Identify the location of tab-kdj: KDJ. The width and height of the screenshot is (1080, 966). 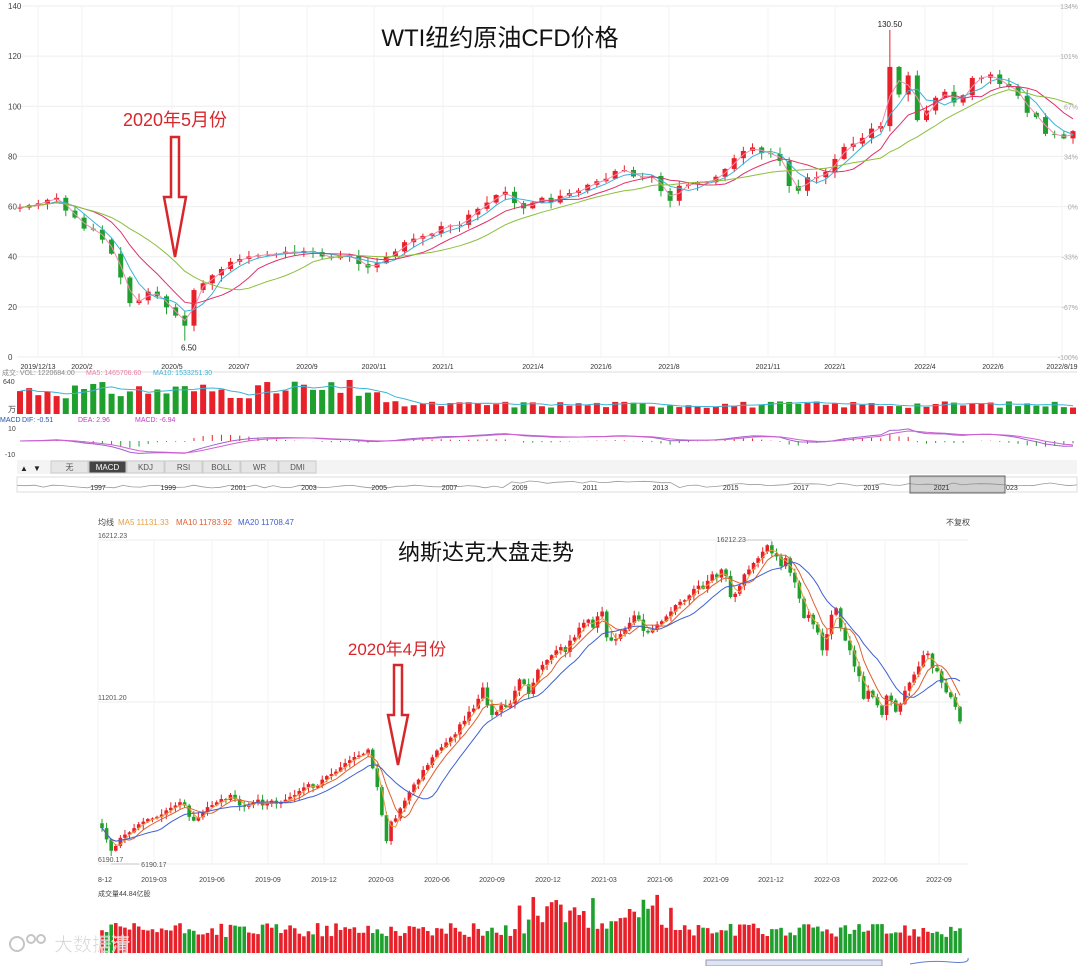
(145, 467).